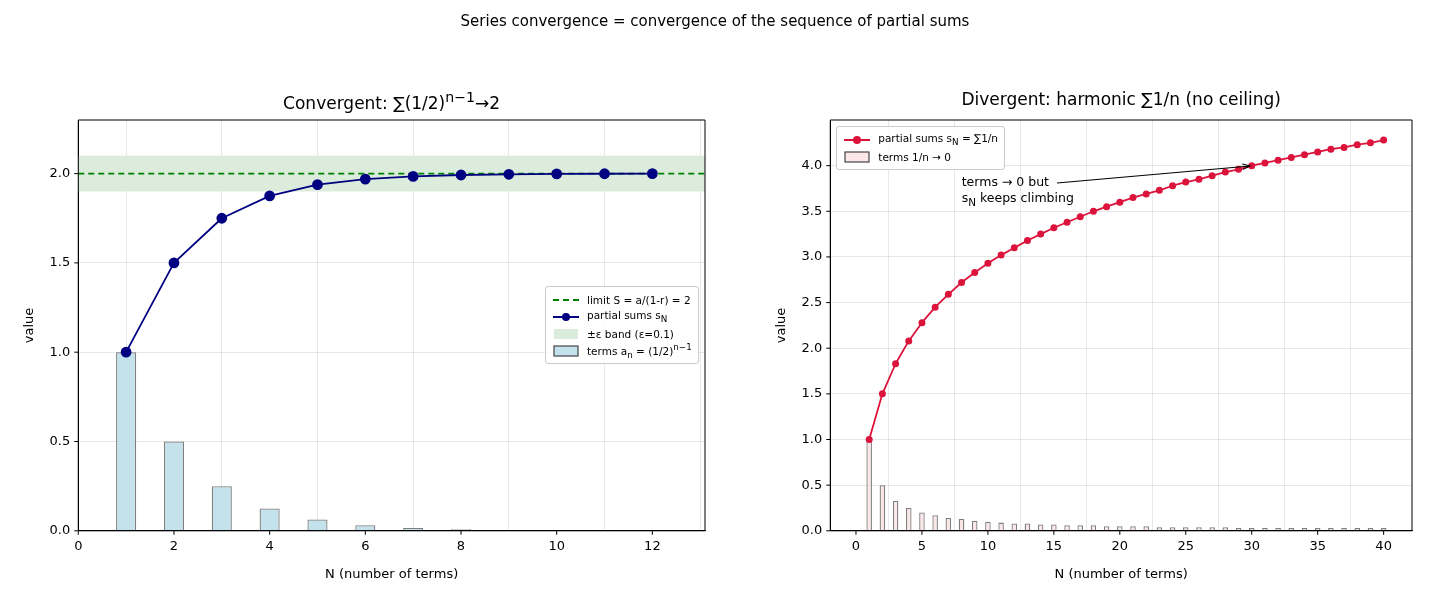 This screenshot has width=1430, height=598. What do you see at coordinates (812, 210) in the screenshot?
I see `y-tick-label: 3.5` at bounding box center [812, 210].